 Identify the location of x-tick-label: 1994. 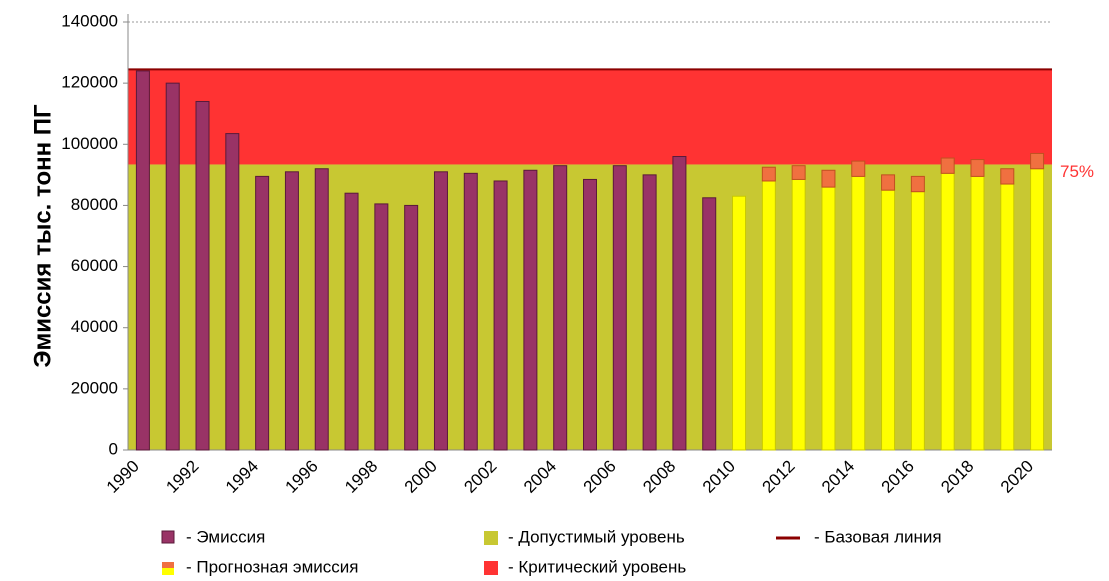
(242, 477).